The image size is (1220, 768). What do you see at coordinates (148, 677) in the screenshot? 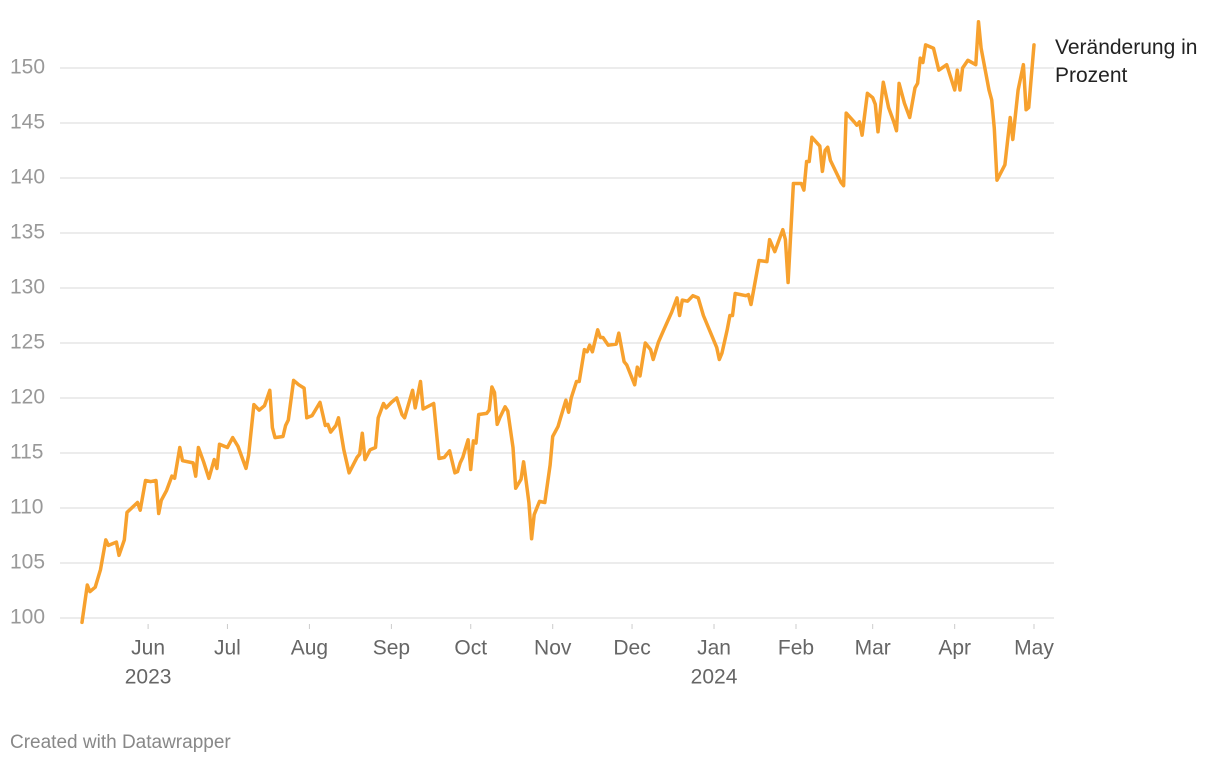
I see `x-year-label: 2023` at bounding box center [148, 677].